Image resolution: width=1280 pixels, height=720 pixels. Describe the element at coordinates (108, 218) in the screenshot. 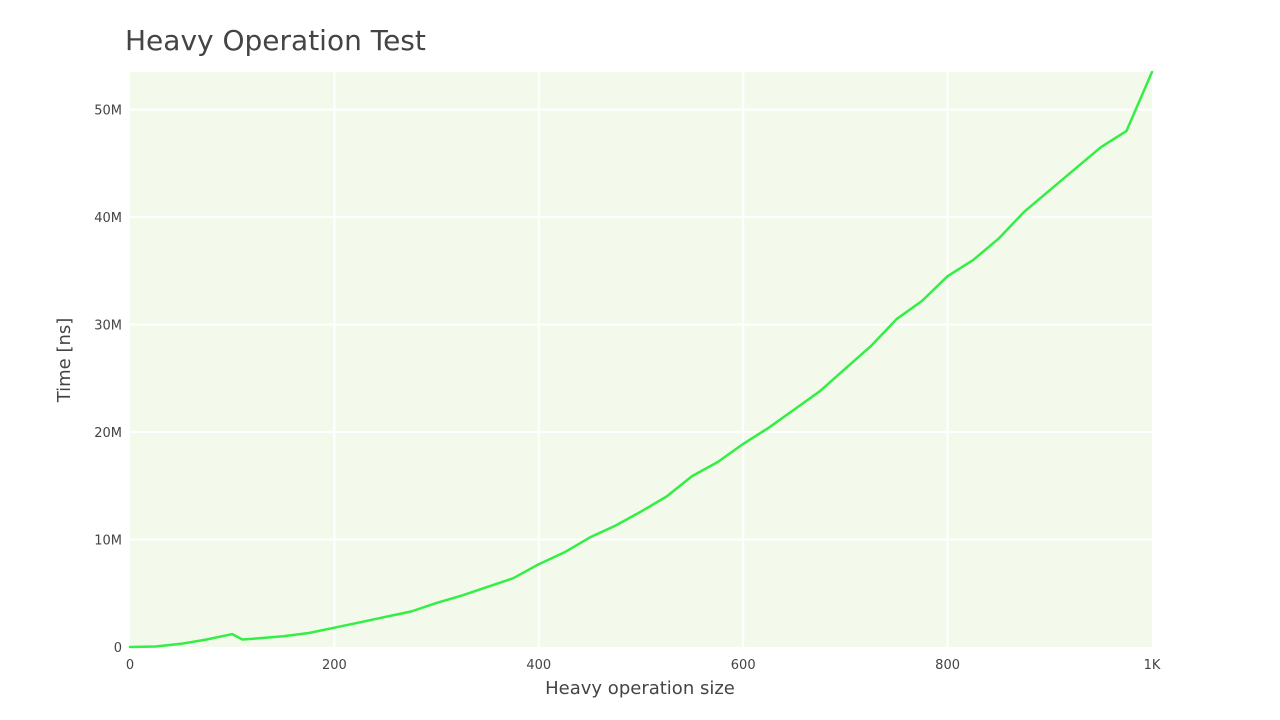

I see `y-tick-label: 40M` at that location.